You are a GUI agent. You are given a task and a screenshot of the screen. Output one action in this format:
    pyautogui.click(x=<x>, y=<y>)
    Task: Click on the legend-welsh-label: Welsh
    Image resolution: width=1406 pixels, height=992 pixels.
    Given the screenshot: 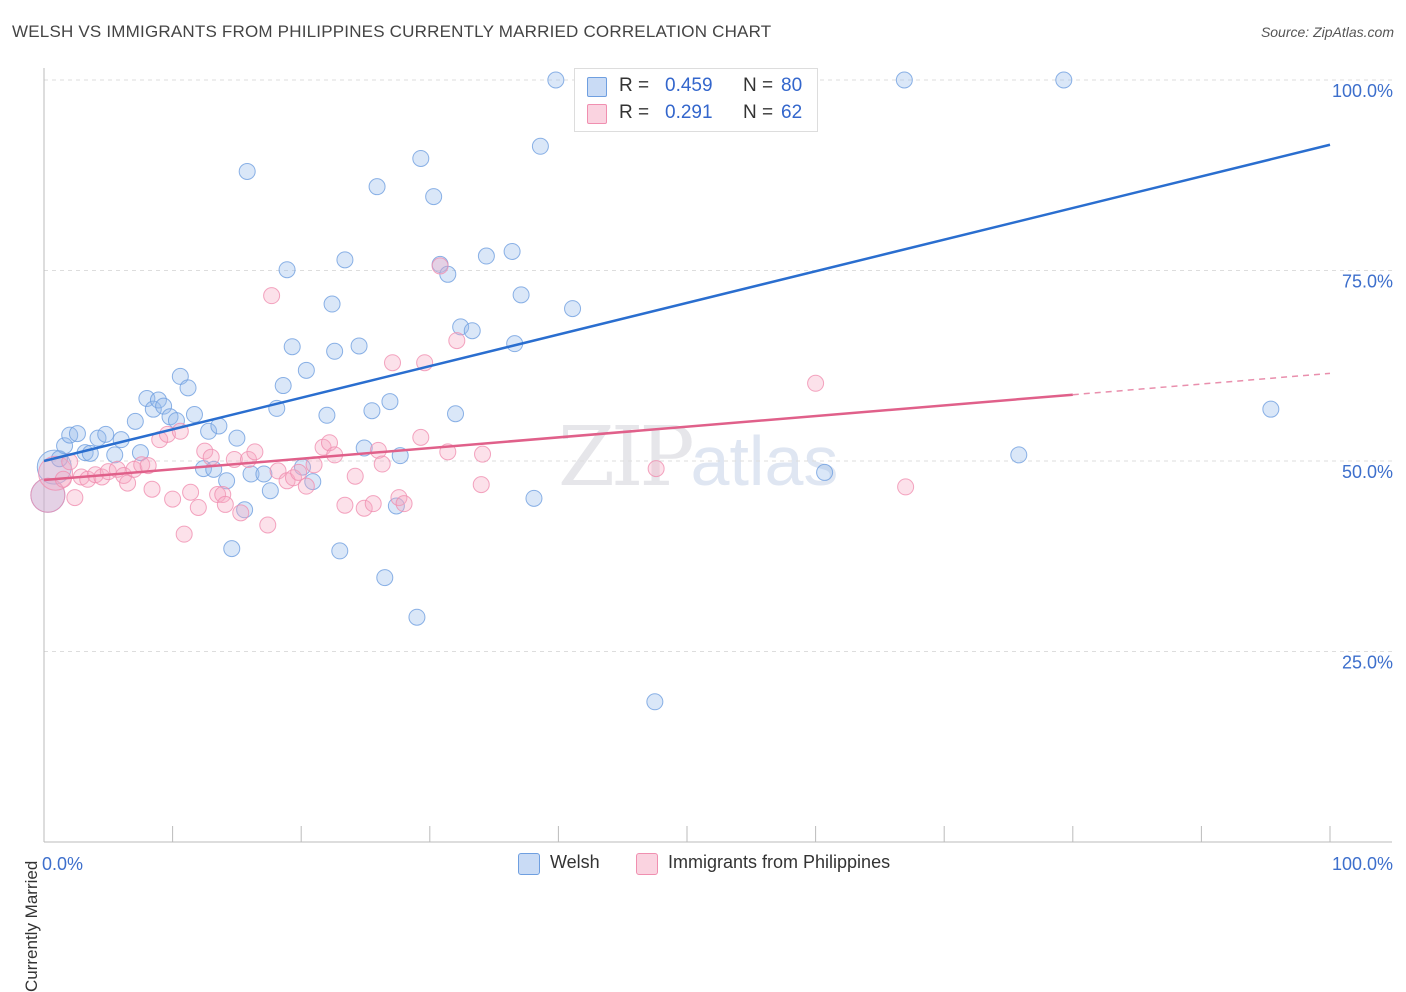 What is the action you would take?
    pyautogui.click(x=575, y=862)
    